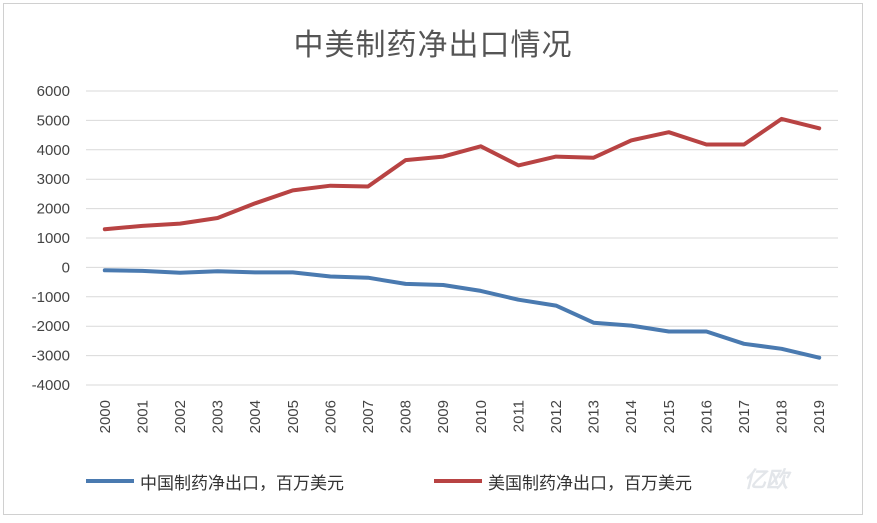 This screenshot has height=523, width=877. What do you see at coordinates (218, 416) in the screenshot?
I see `x-tick-label: 2003` at bounding box center [218, 416].